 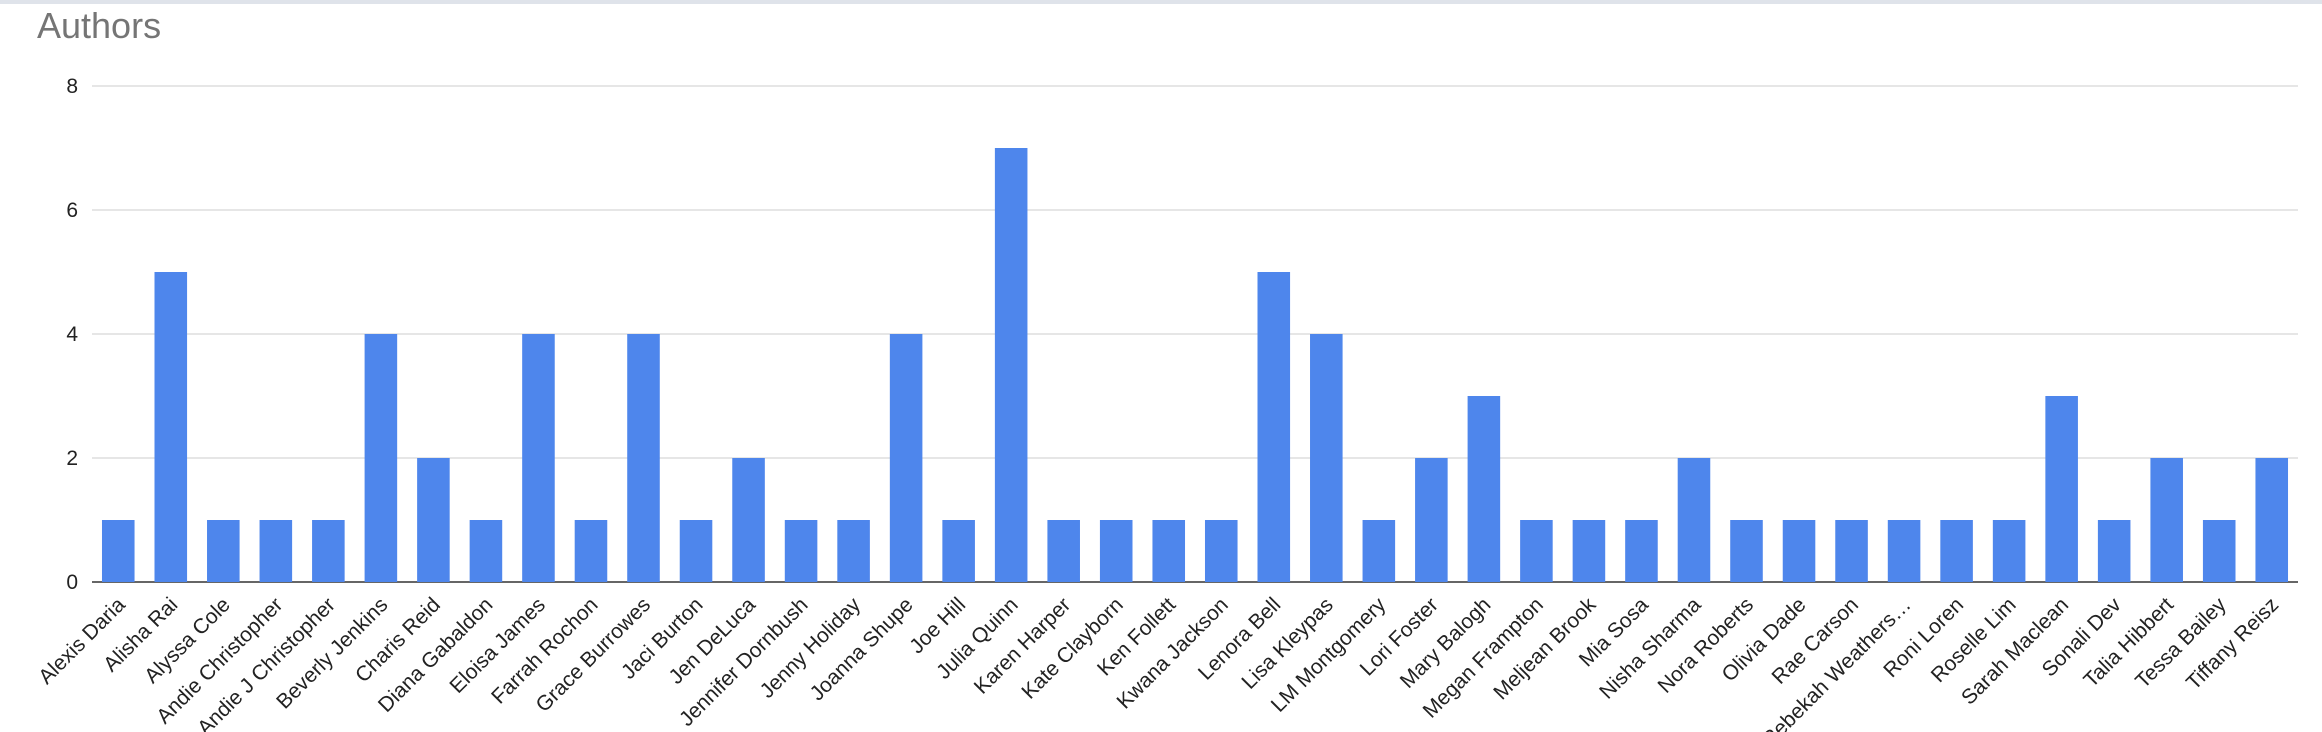 What do you see at coordinates (2232, 643) in the screenshot?
I see `x-tick-label: Tiffany Reisz` at bounding box center [2232, 643].